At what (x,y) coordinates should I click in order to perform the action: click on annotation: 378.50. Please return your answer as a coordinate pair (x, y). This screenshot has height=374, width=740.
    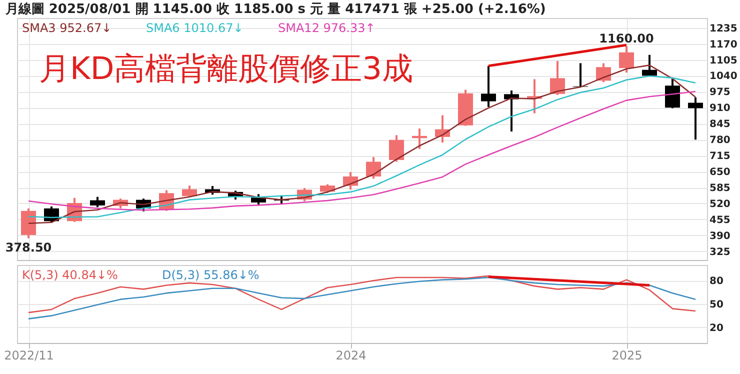
    Looking at the image, I should click on (28, 247).